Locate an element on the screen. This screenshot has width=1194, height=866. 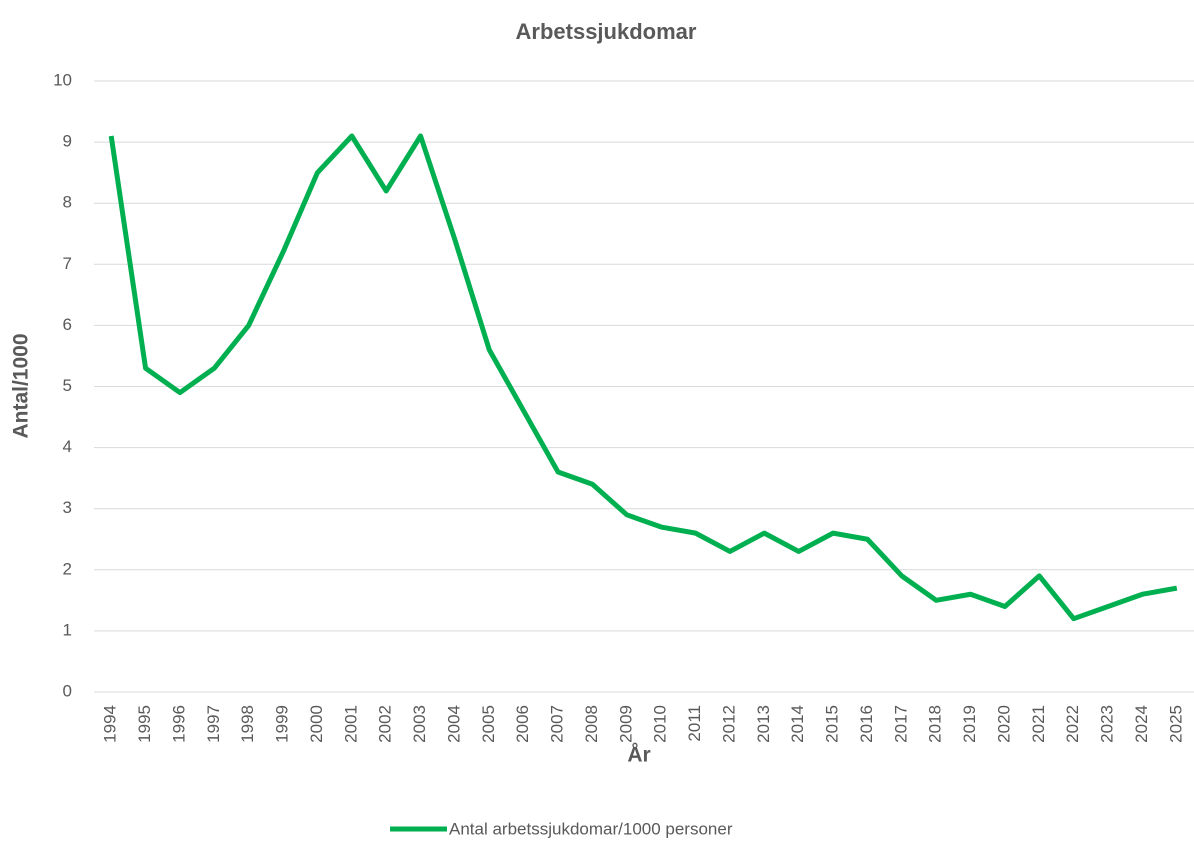
x-tick-label: 2013 is located at coordinates (763, 724).